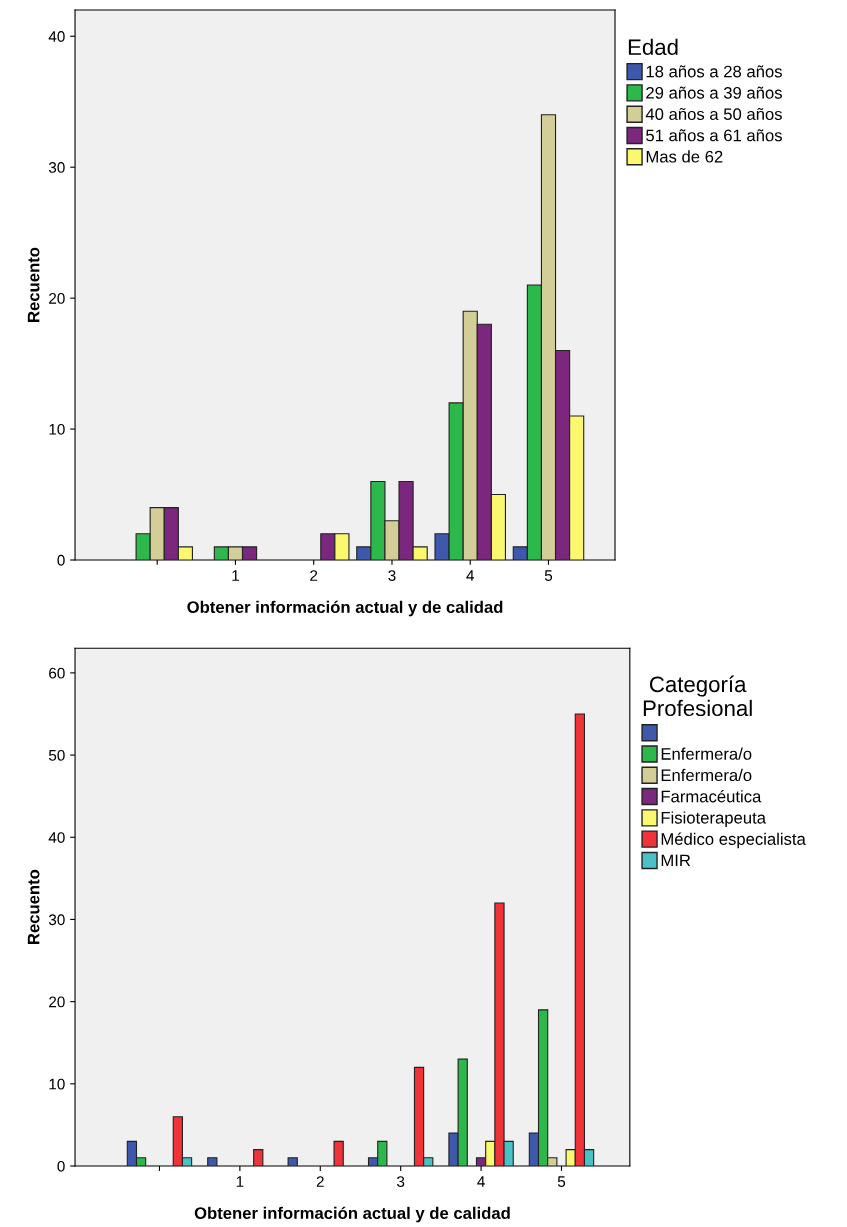 The height and width of the screenshot is (1227, 847). What do you see at coordinates (684, 156) in the screenshot?
I see `legend-label: Mas de 62` at bounding box center [684, 156].